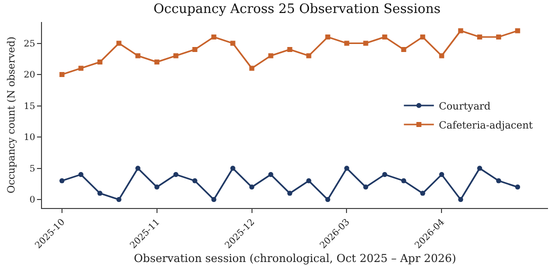 Image resolution: width=550 pixels, height=265 pixels. What do you see at coordinates (30, 44) in the screenshot?
I see `y-tick-label: 25` at bounding box center [30, 44].